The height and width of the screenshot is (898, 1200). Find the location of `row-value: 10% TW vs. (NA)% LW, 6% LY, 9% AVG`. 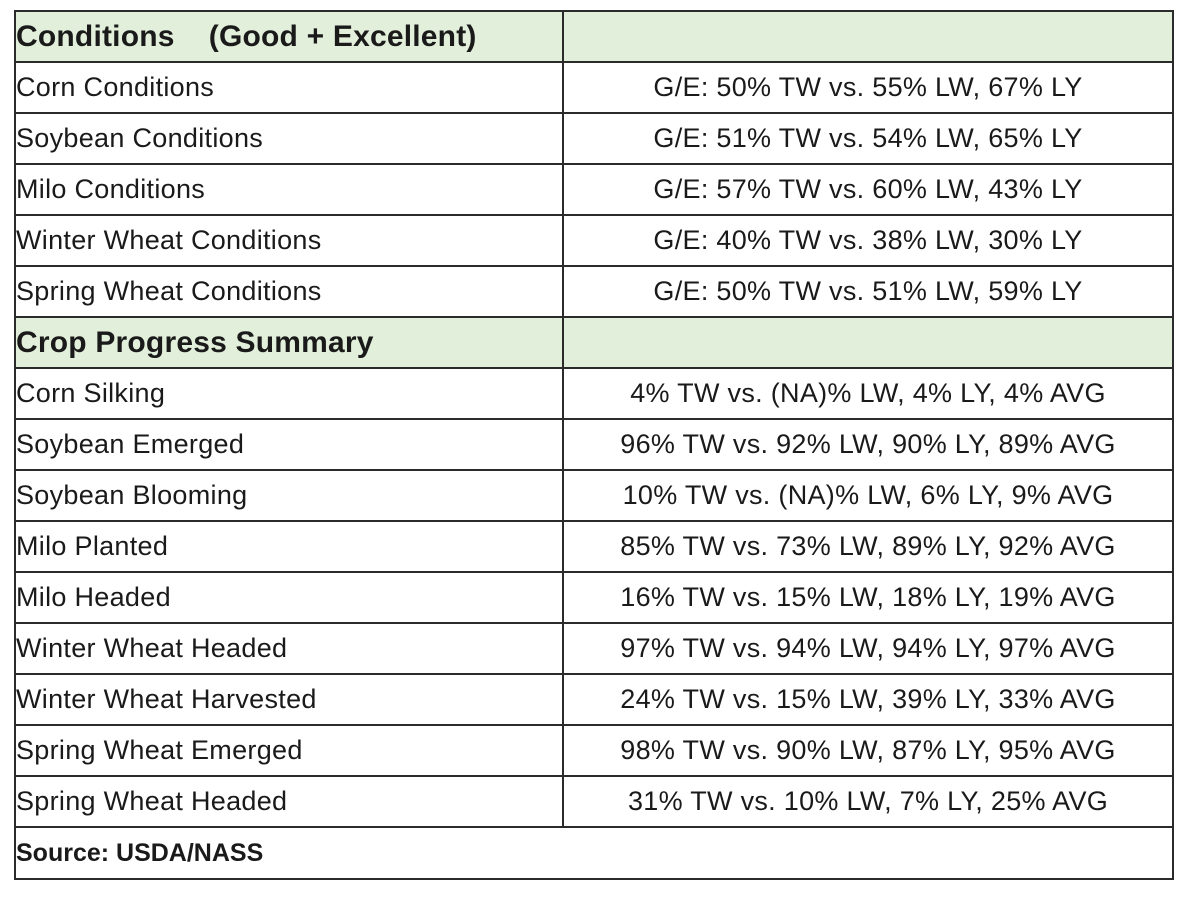

row-value: 10% TW vs. (NA)% LW, 6% LY, 9% AVG is located at coordinates (868, 495).